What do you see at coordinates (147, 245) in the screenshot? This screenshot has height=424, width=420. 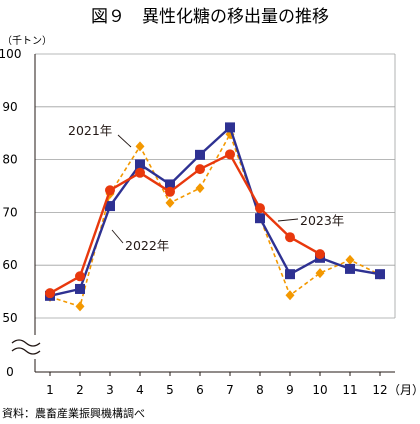 I see `annotation-label: 2022年` at bounding box center [147, 245].